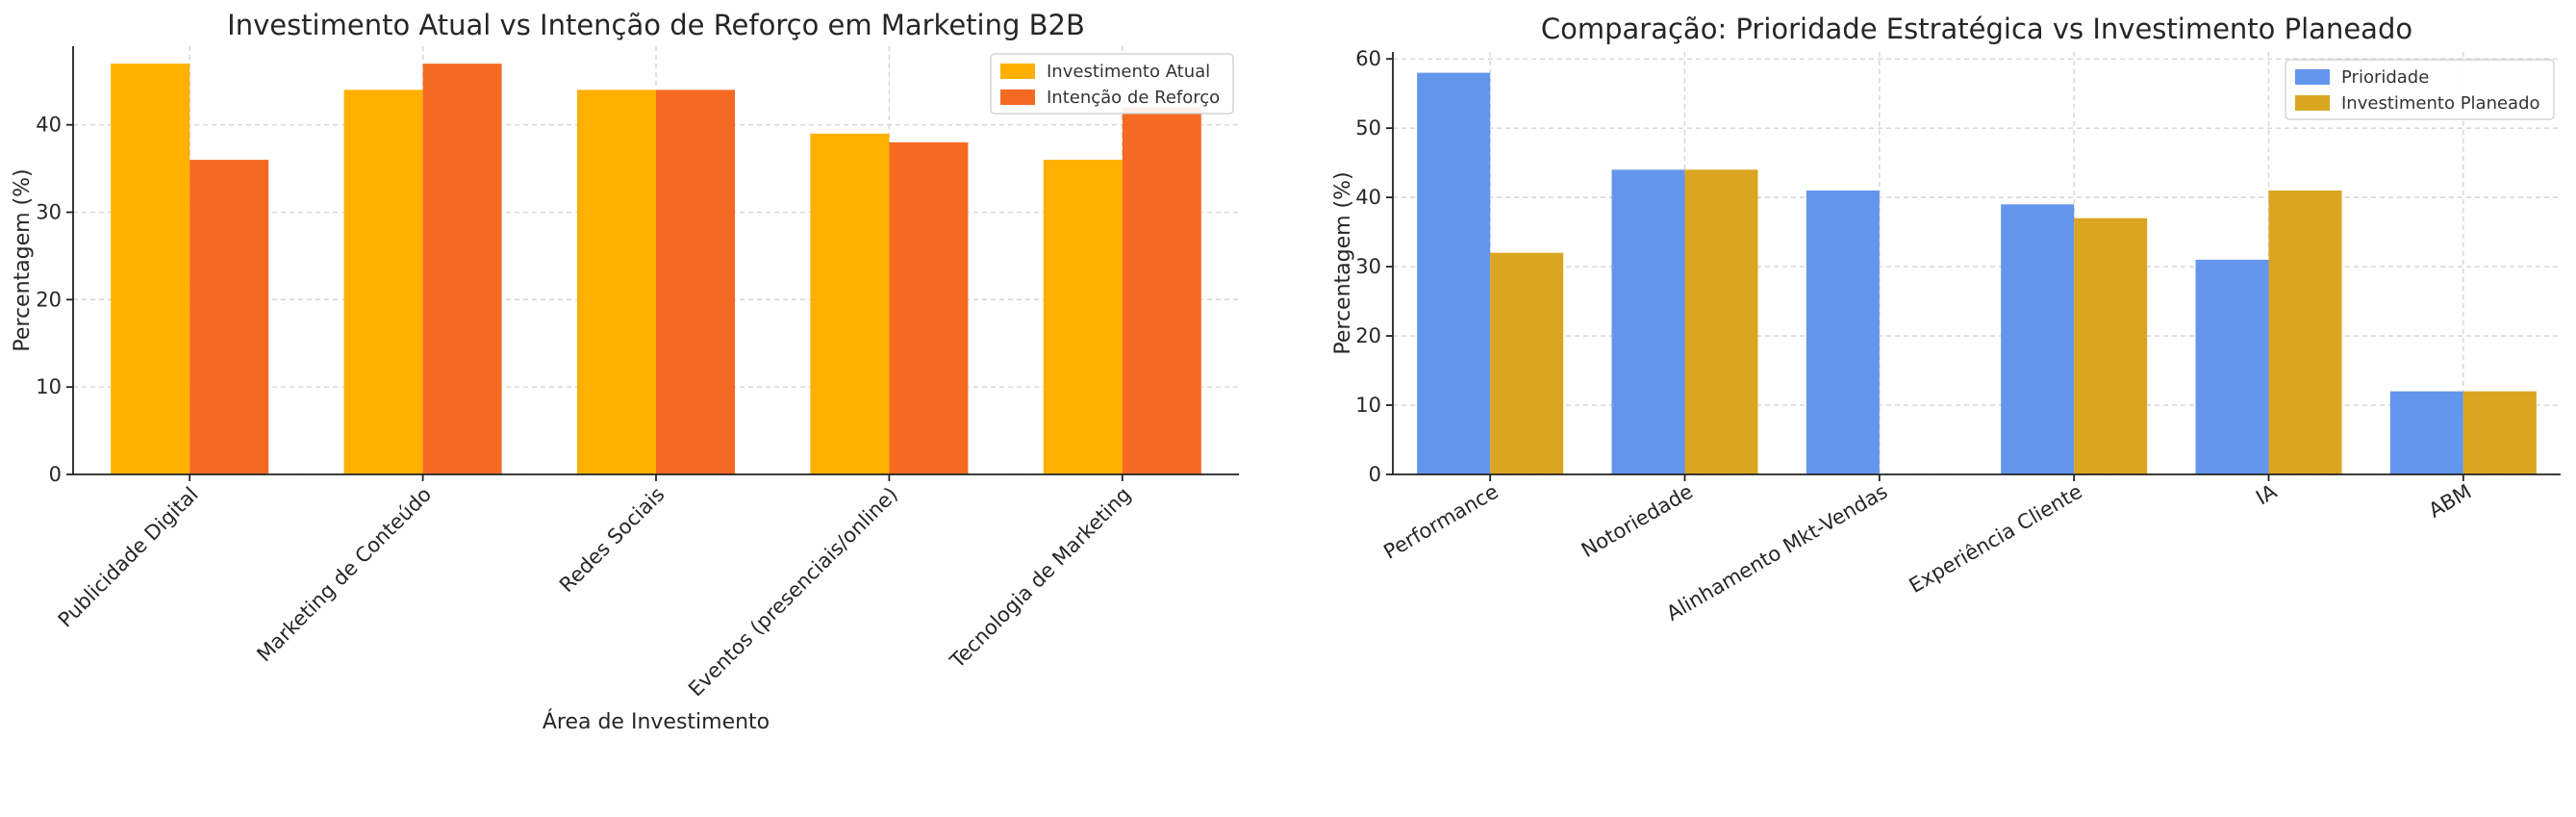  Describe the element at coordinates (2441, 103) in the screenshot. I see `legend-entry: Investimento Planeado` at that location.